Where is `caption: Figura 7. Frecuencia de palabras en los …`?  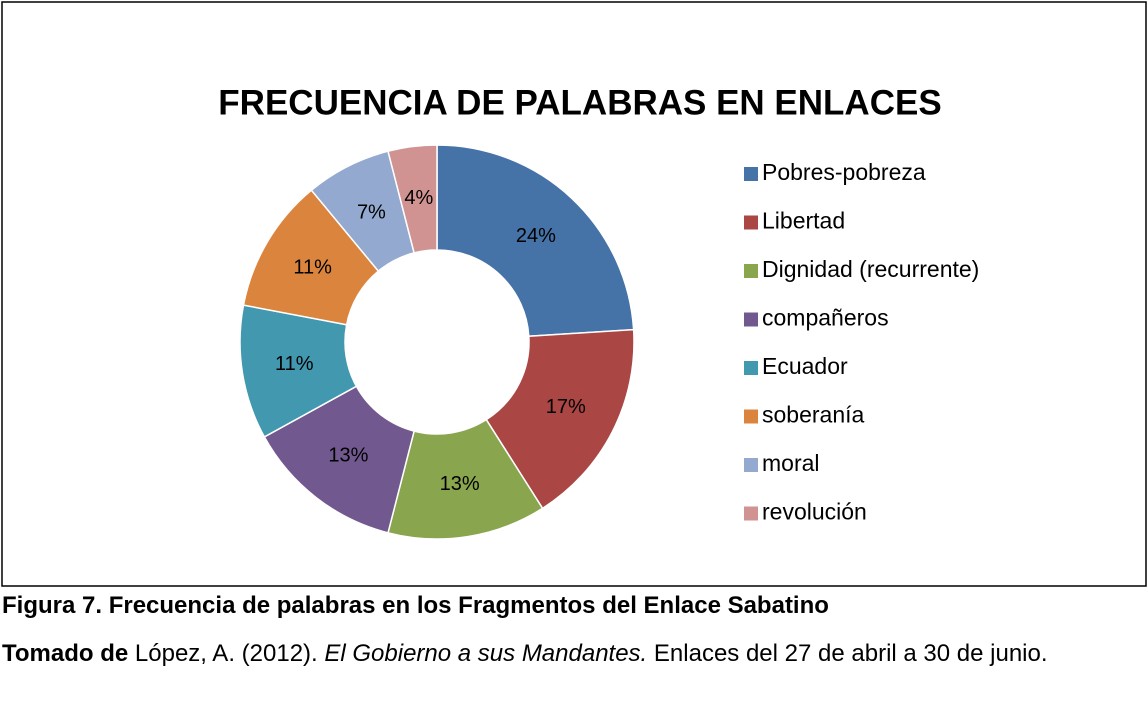 caption: Figura 7. Frecuencia de palabras en los … is located at coordinates (572, 630).